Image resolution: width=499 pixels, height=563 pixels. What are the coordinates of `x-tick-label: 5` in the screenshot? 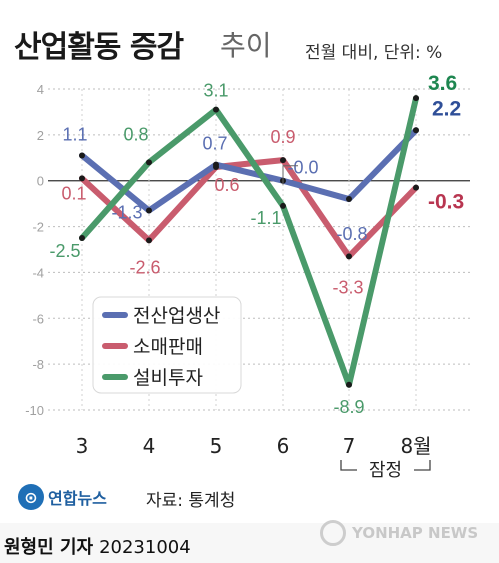 It's located at (216, 446).